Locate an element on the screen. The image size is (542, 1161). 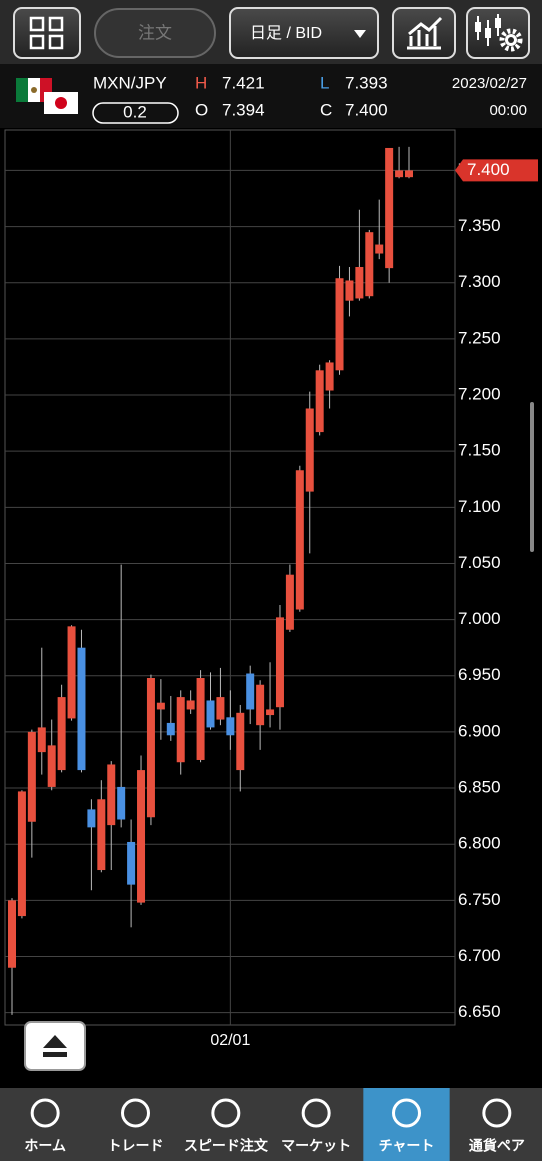
nav-tab: マーケット is located at coordinates (316, 1126).